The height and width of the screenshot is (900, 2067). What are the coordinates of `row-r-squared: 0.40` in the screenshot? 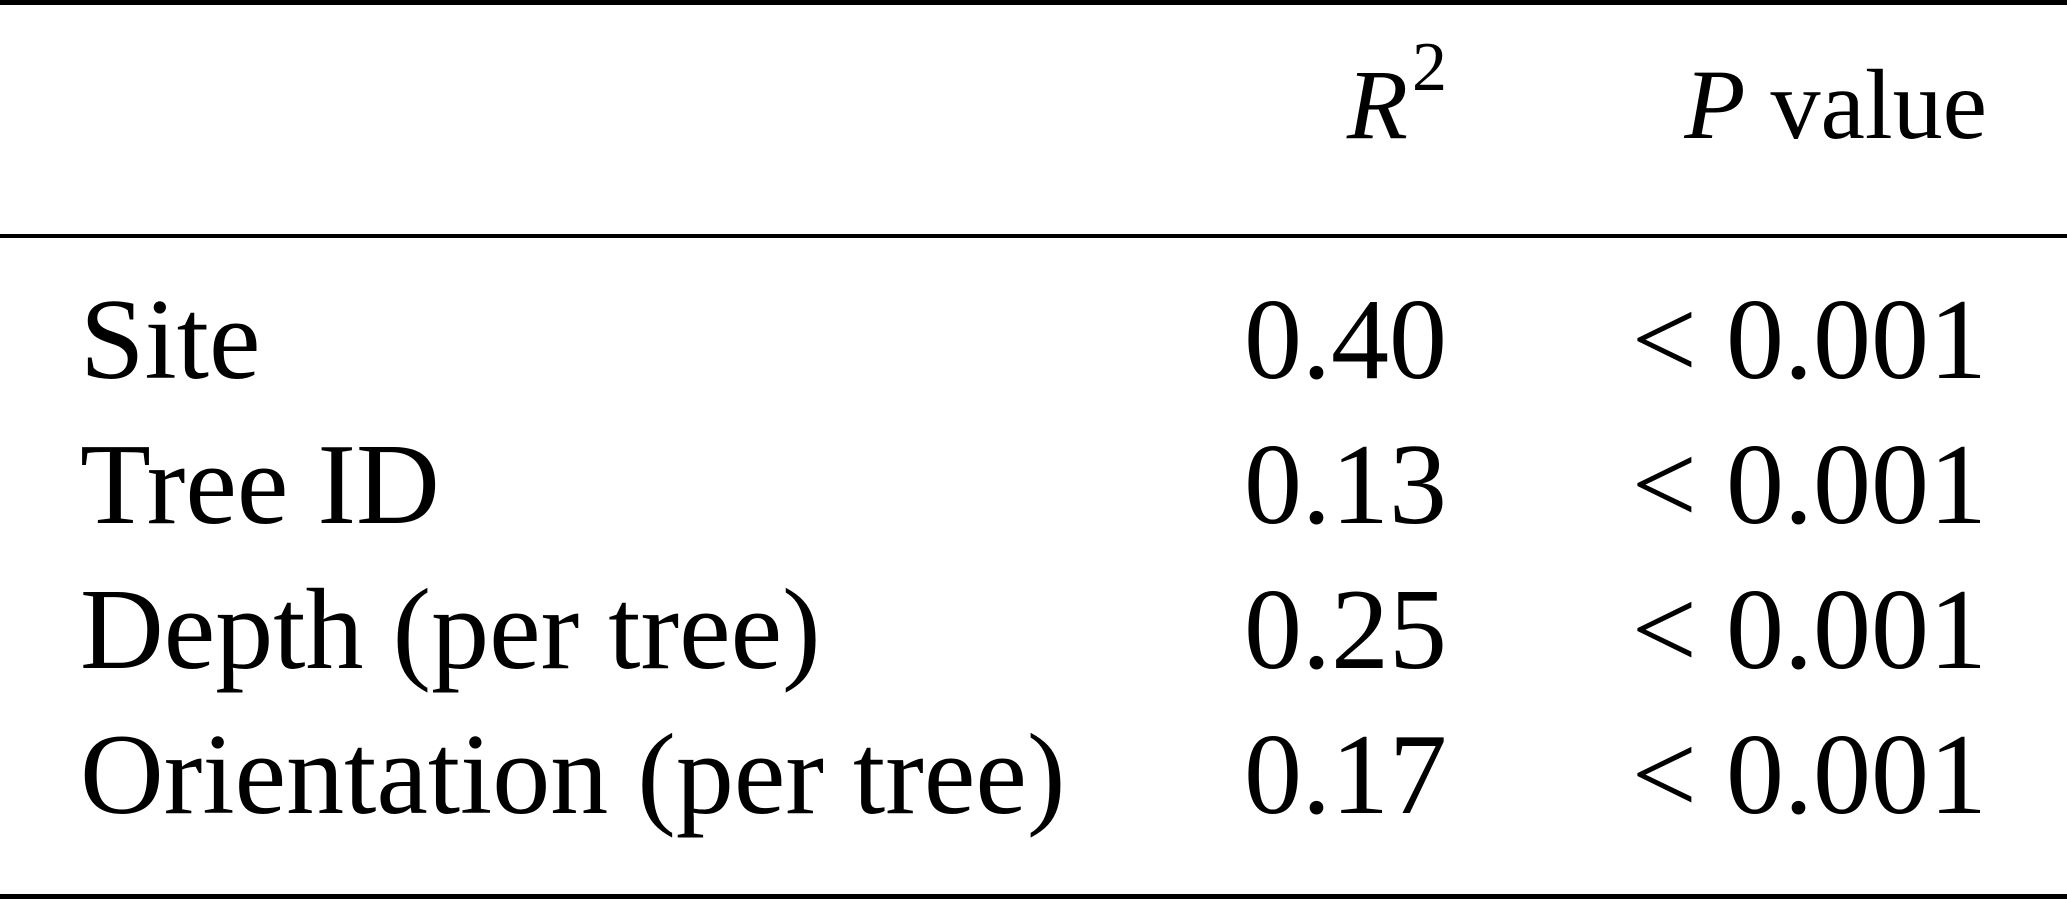 It's located at (1345, 340).